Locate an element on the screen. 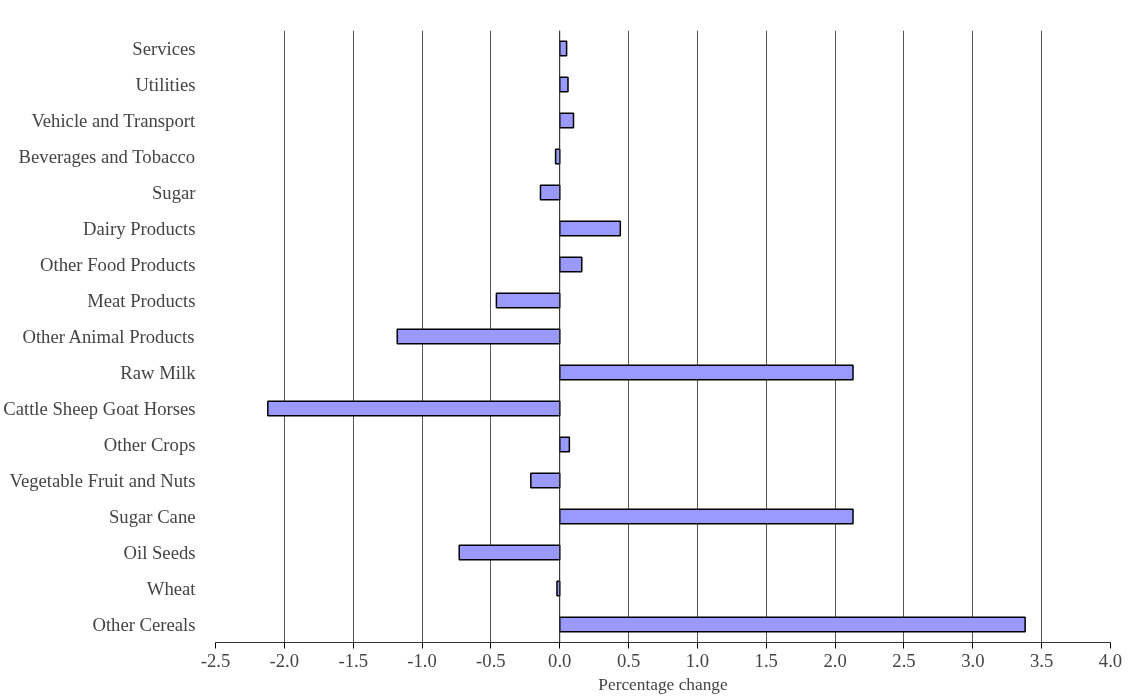  x-tick-label: 3.0 is located at coordinates (973, 660).